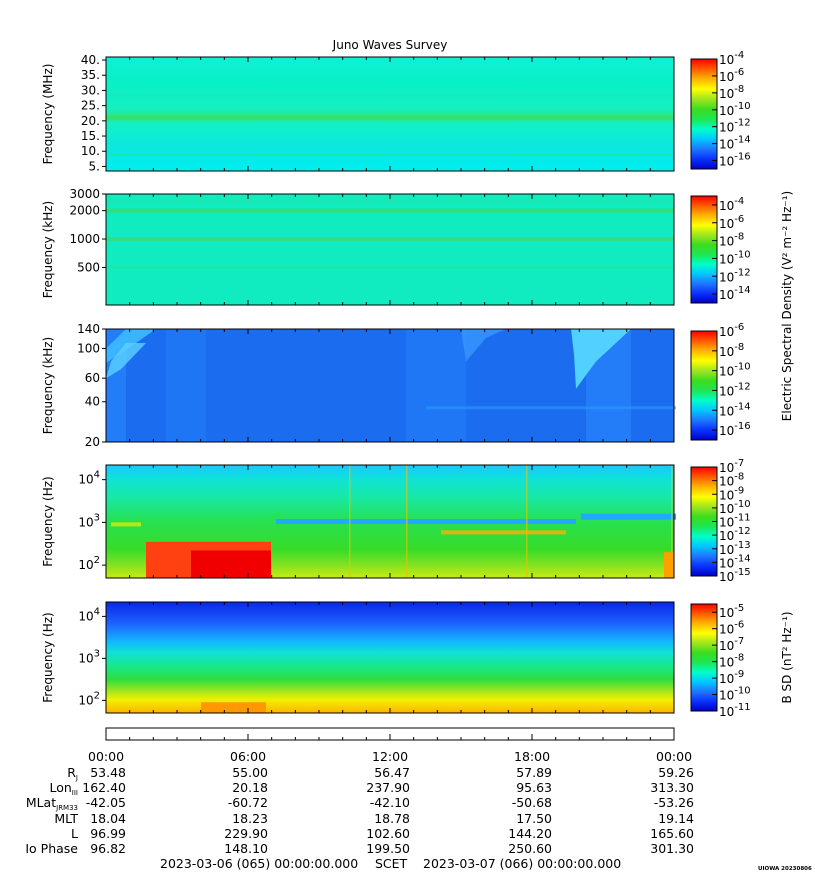 The width and height of the screenshot is (815, 880). Describe the element at coordinates (108, 848) in the screenshot. I see `ephemeris-value: 96.82` at that location.